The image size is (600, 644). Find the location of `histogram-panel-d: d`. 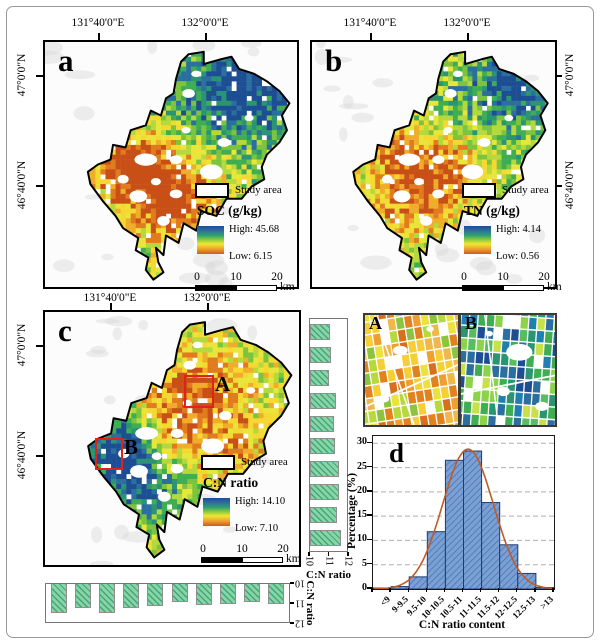

histogram-panel-d: d is located at coordinates (463, 512).